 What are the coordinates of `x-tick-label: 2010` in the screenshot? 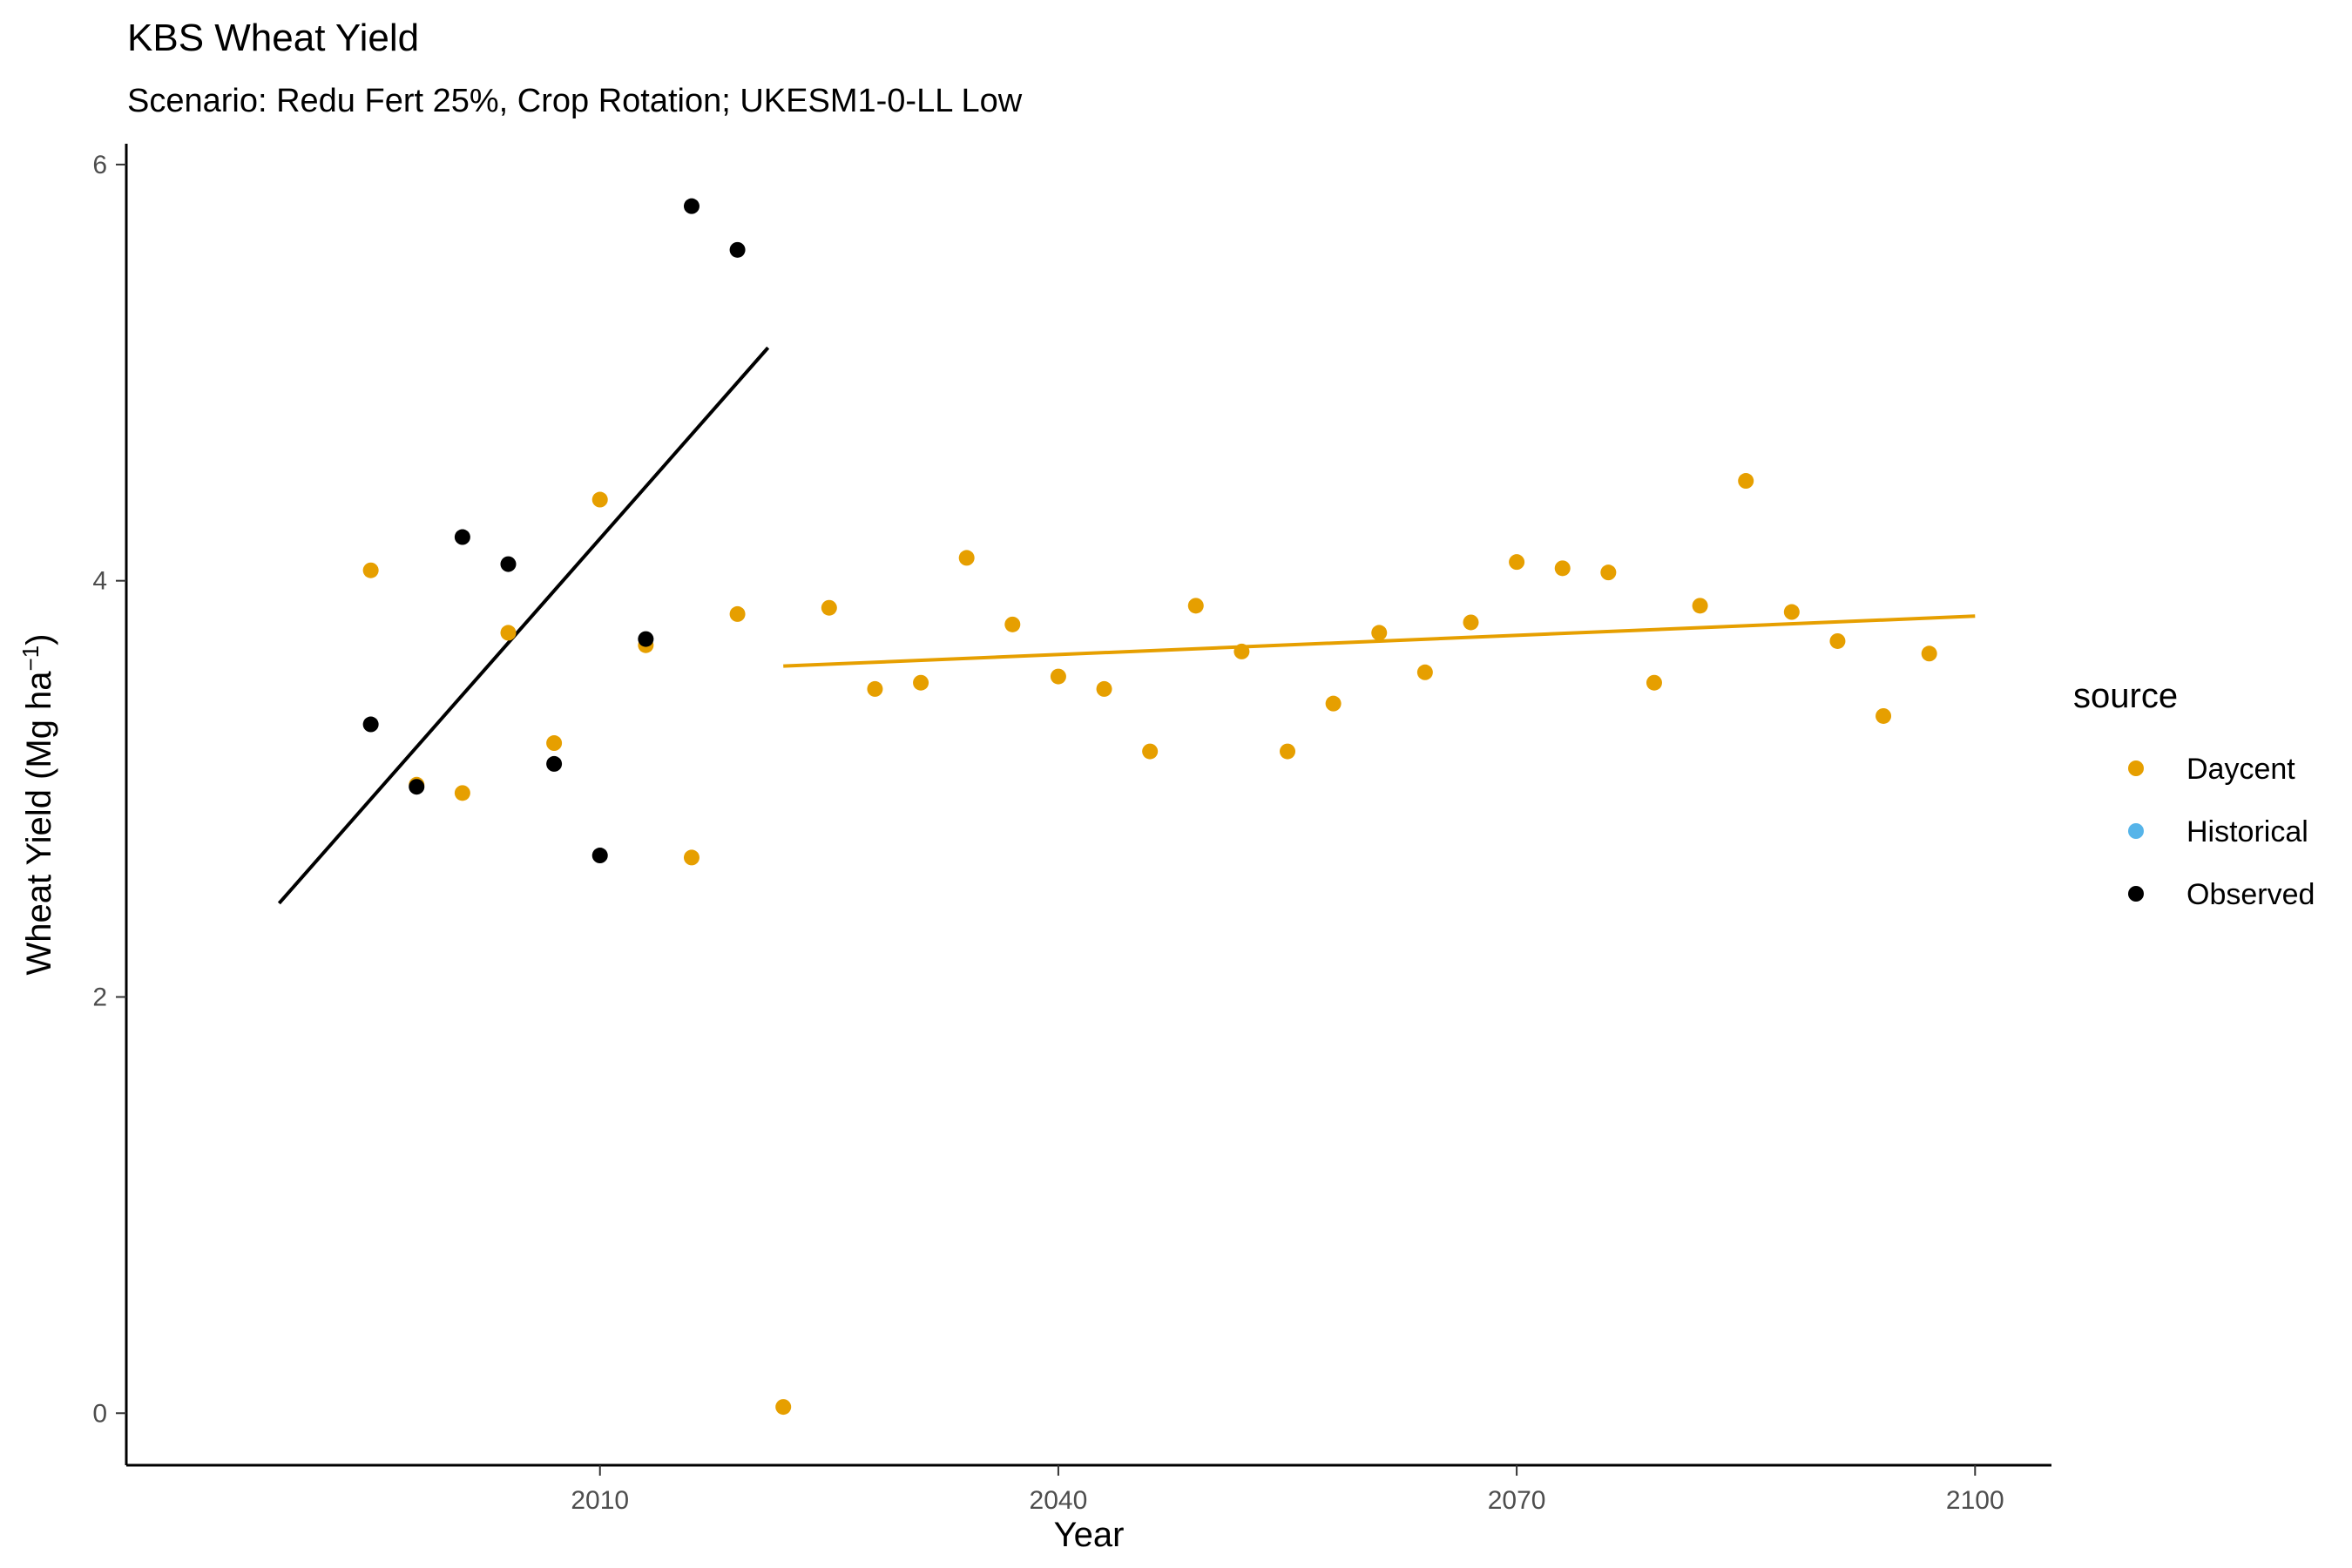 It's located at (600, 1500).